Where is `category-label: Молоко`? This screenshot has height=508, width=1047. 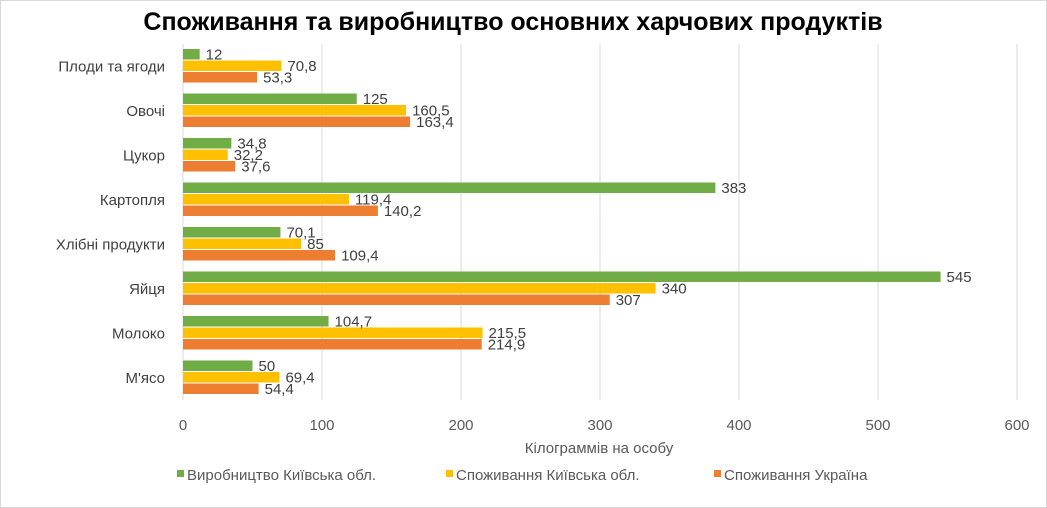 category-label: Молоко is located at coordinates (138, 333).